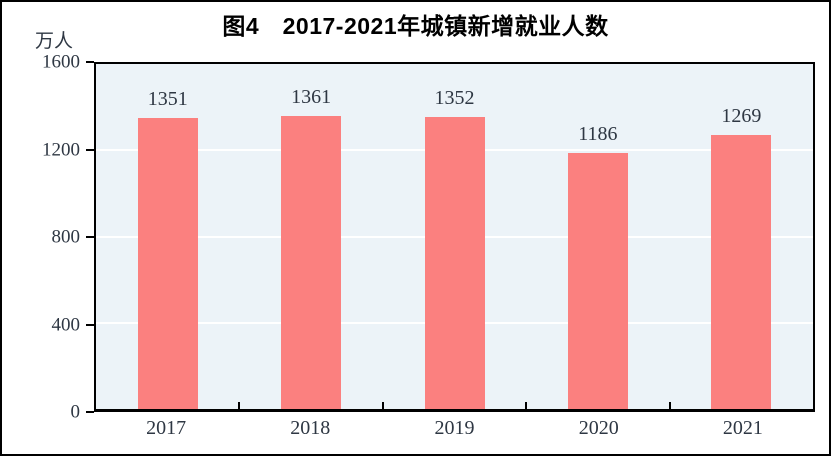  What do you see at coordinates (167, 263) in the screenshot?
I see `bar-2017` at bounding box center [167, 263].